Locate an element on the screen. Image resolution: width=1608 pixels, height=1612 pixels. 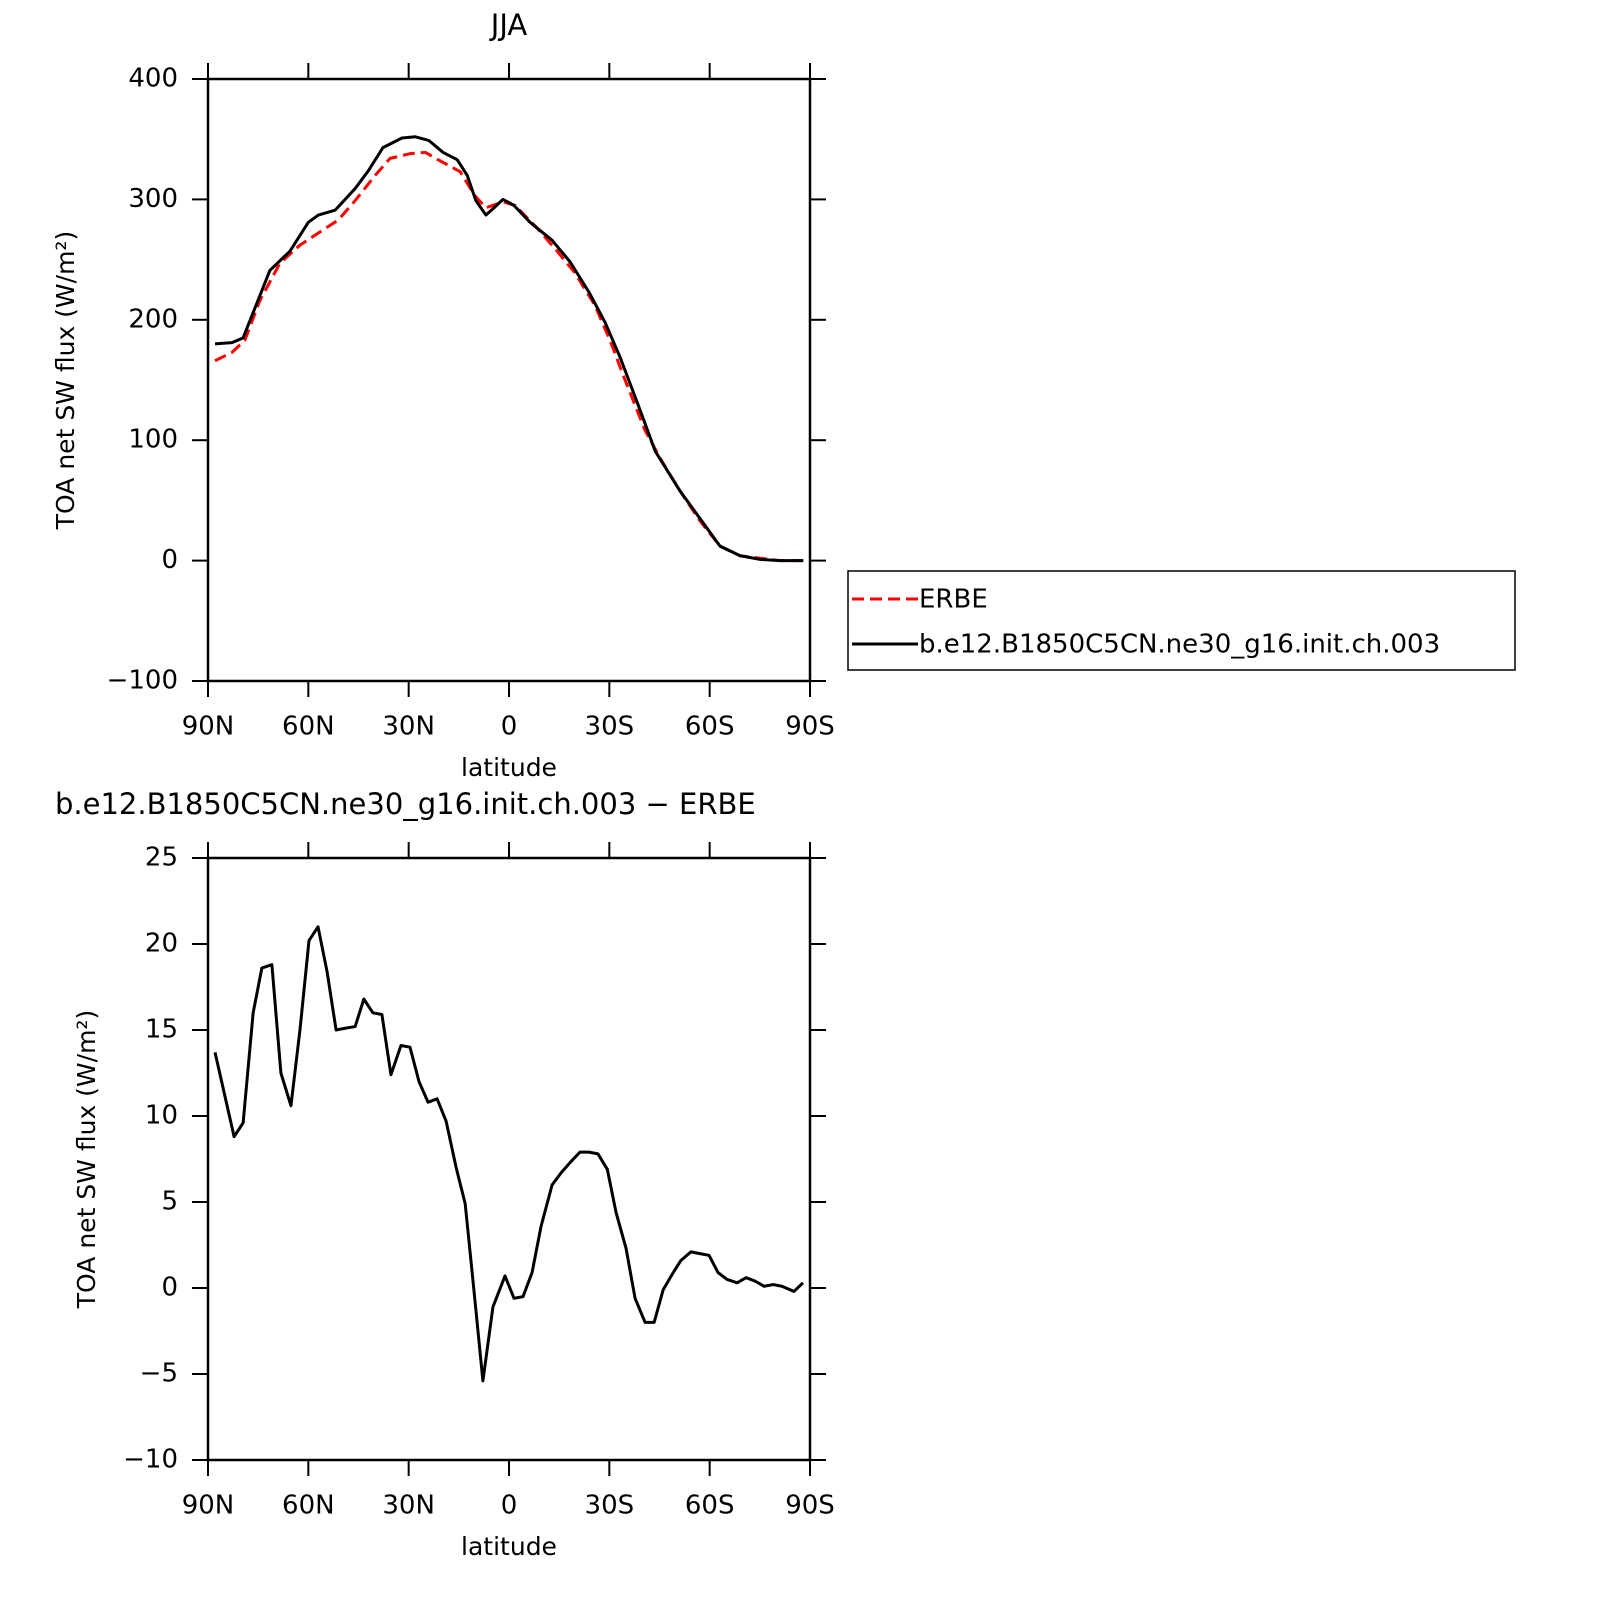
y-tick-label: 10 is located at coordinates (161, 1116).